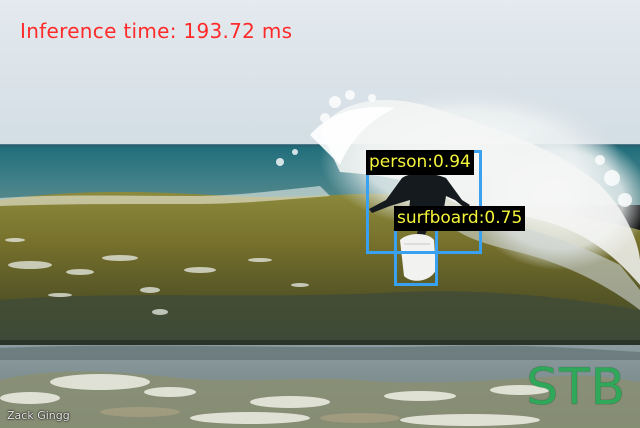 This screenshot has height=428, width=640. What do you see at coordinates (420, 162) in the screenshot?
I see `person-detection-label: person:0.94` at bounding box center [420, 162].